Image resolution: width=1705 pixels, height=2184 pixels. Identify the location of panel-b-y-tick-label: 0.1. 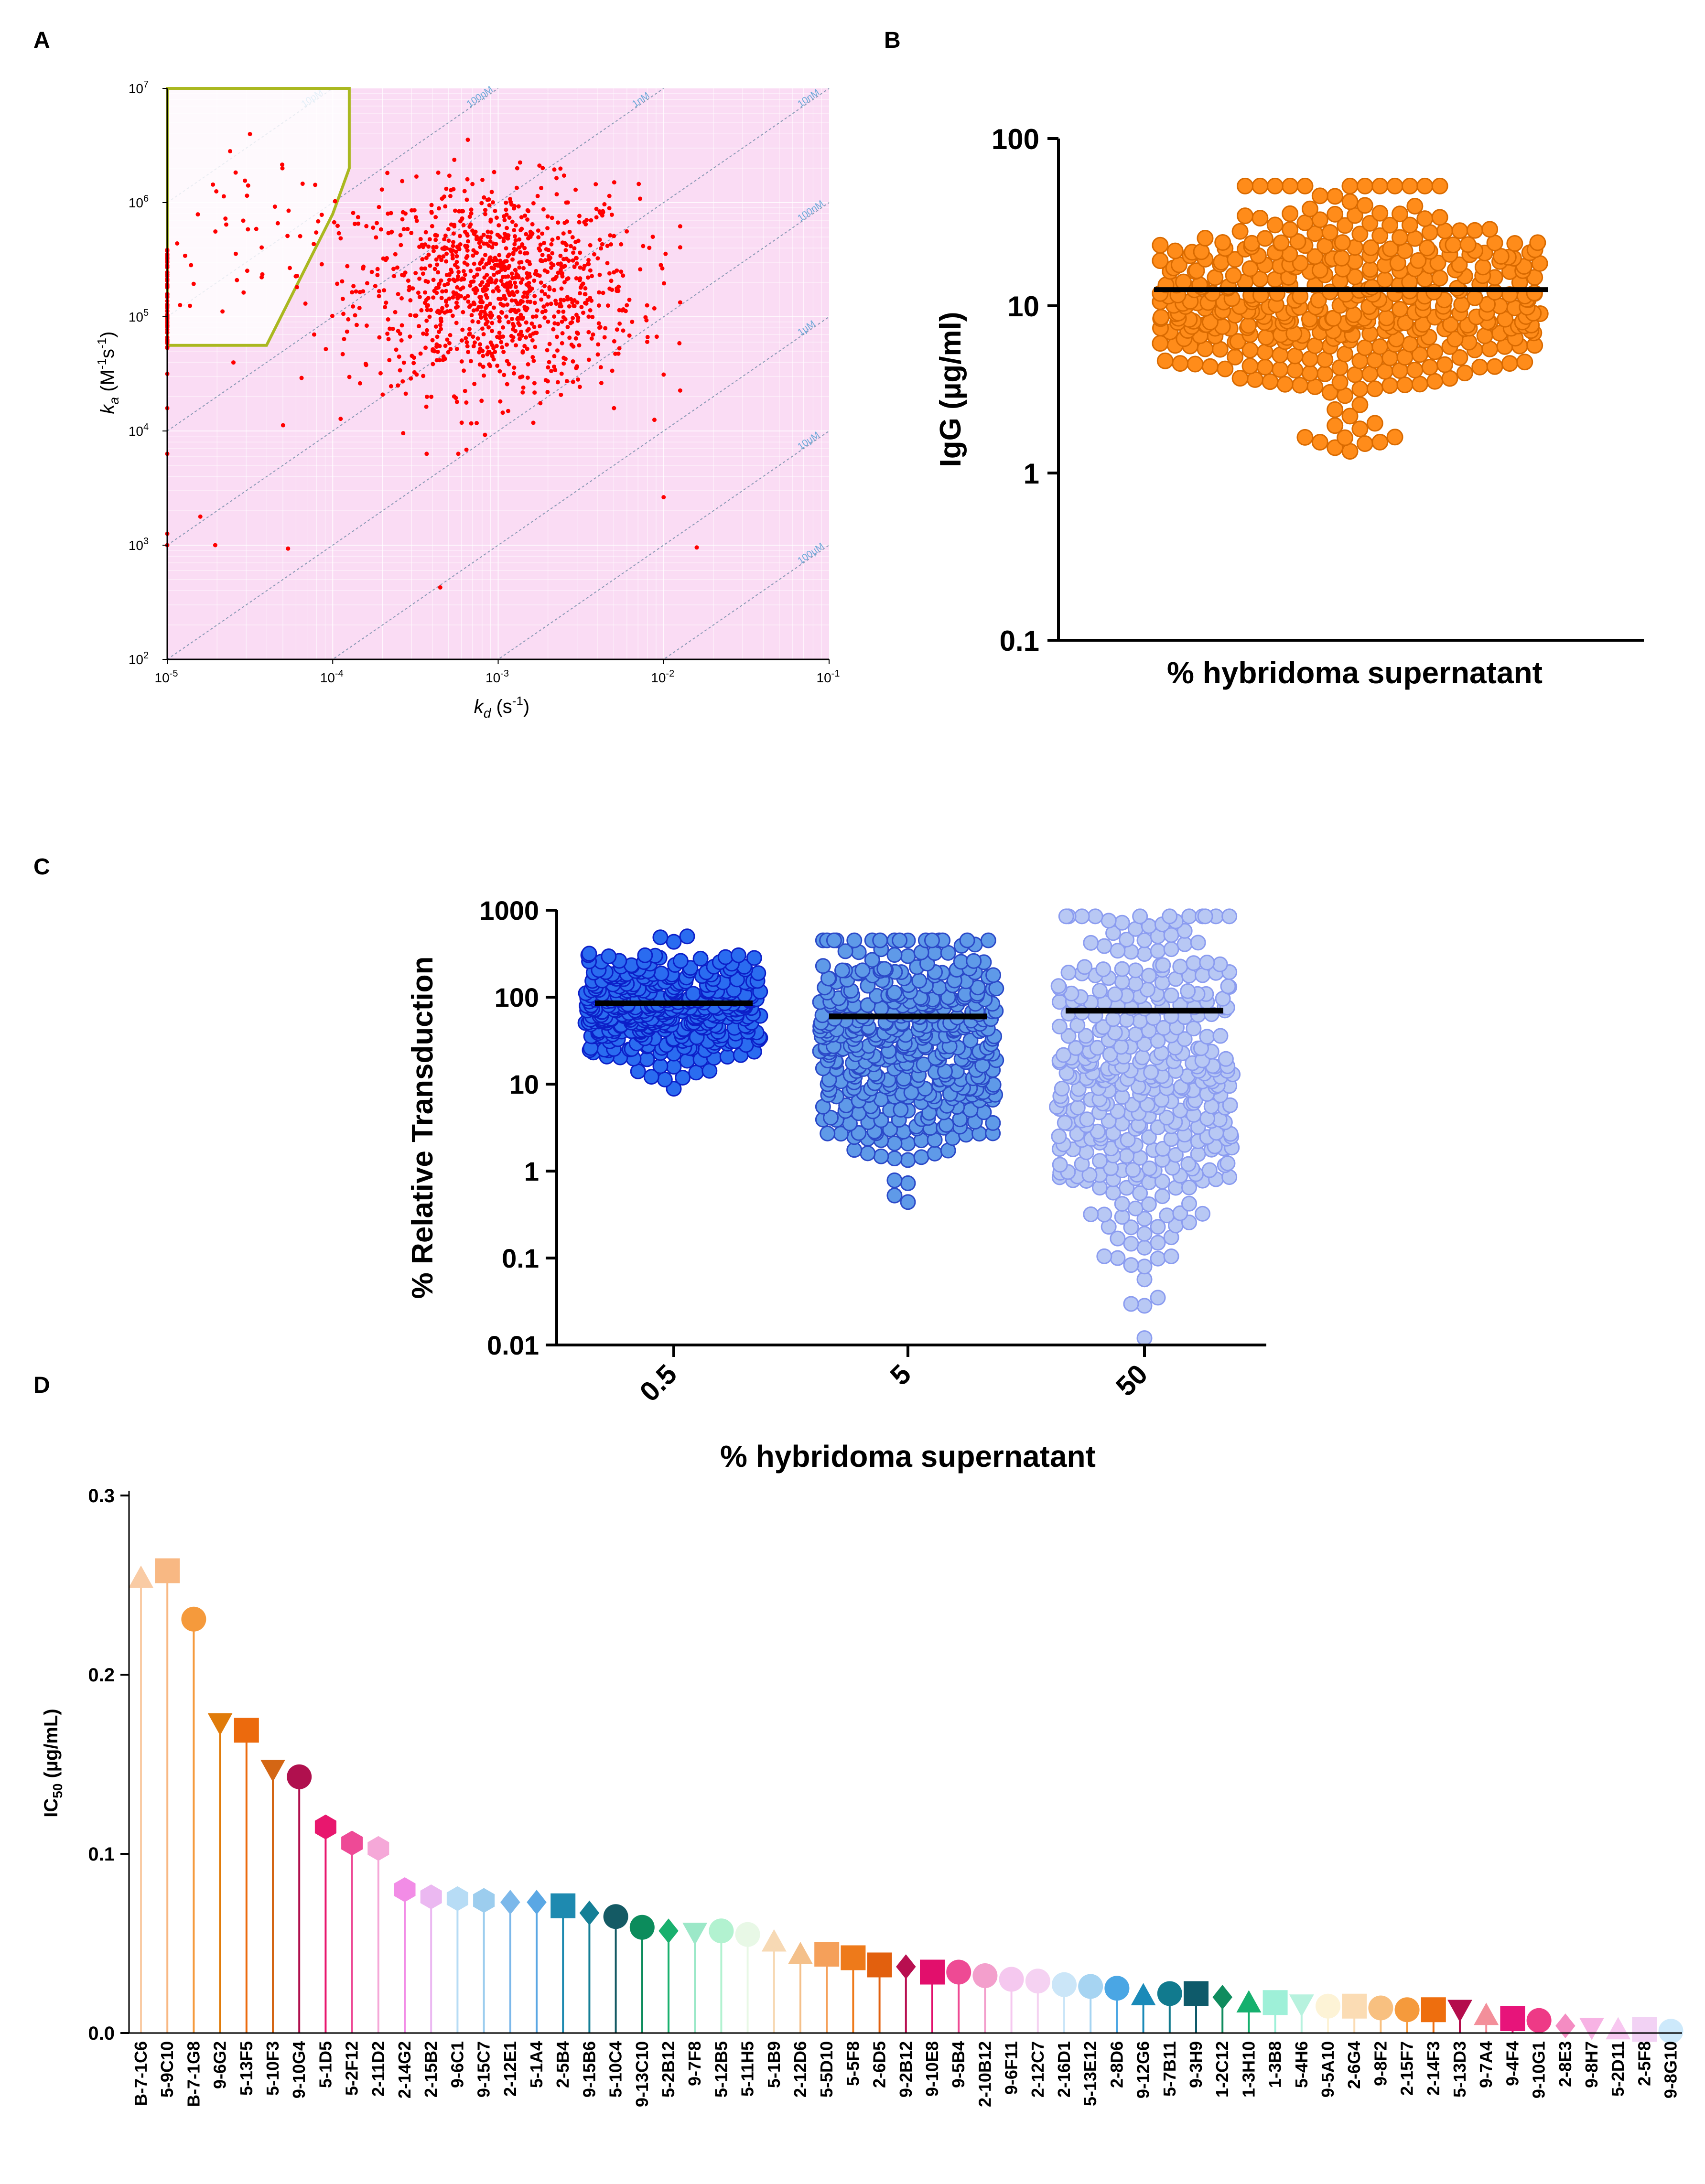
(1019, 641).